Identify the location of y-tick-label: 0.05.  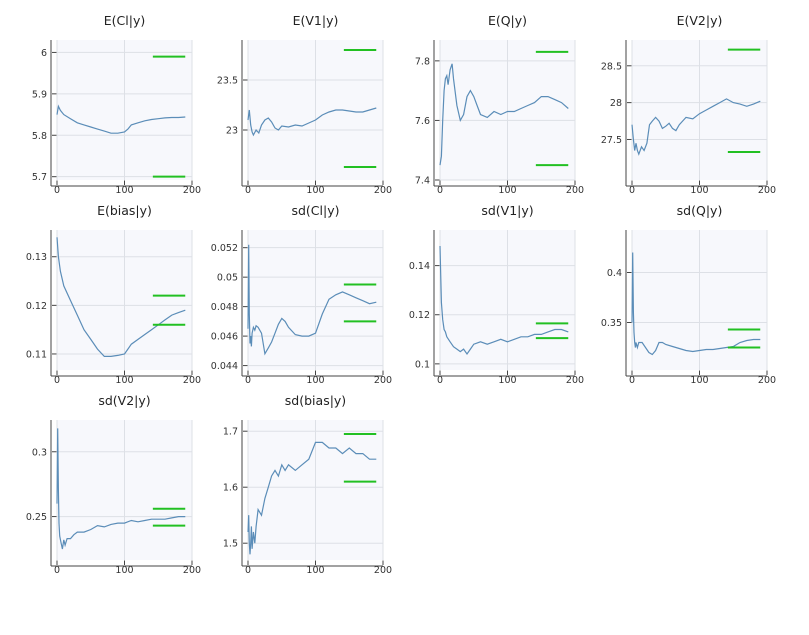
(227, 278).